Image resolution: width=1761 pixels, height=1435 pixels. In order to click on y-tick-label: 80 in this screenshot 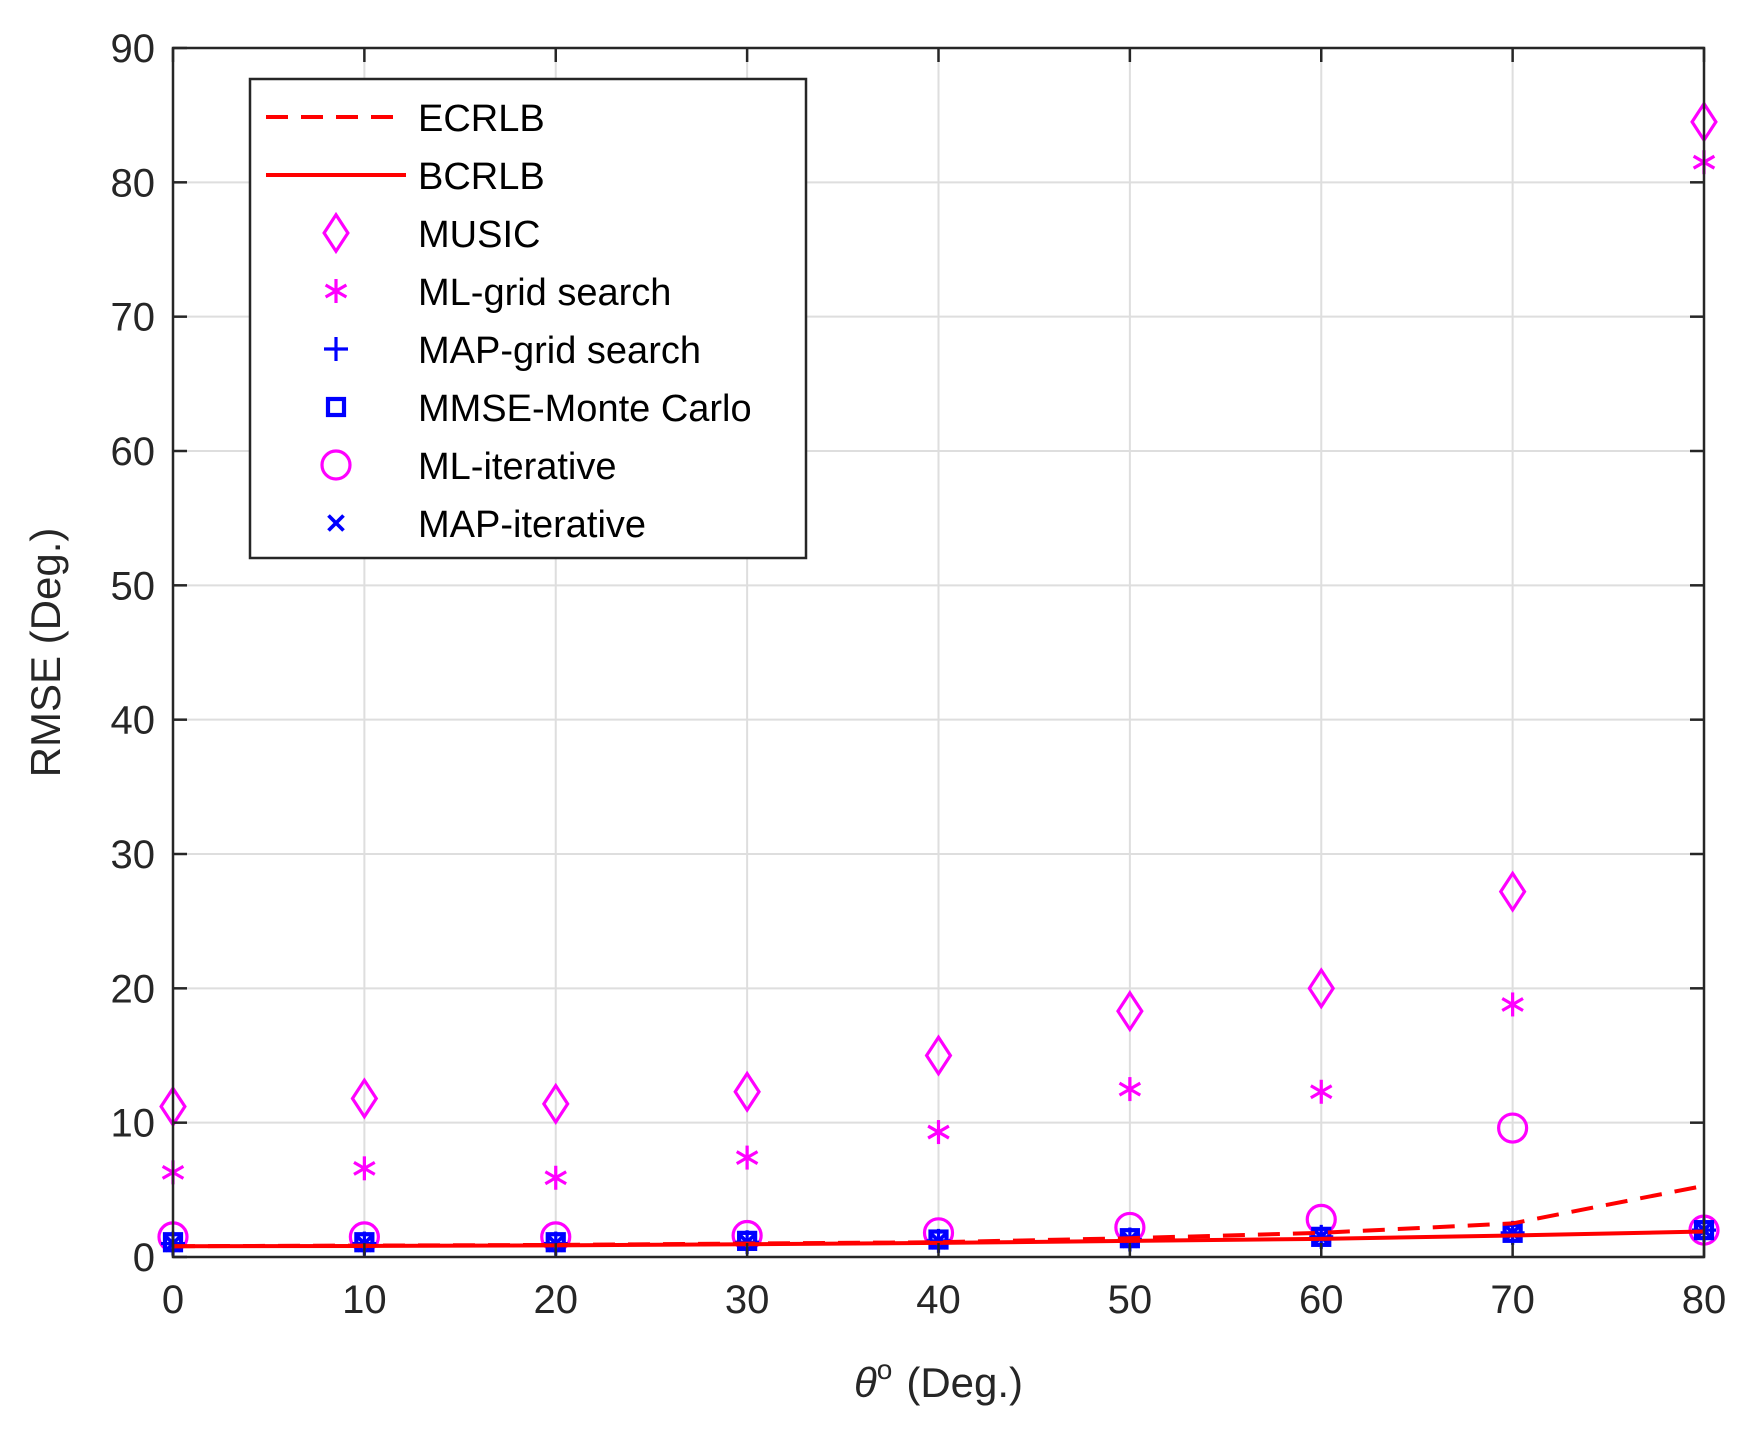, I will do `click(133, 183)`.